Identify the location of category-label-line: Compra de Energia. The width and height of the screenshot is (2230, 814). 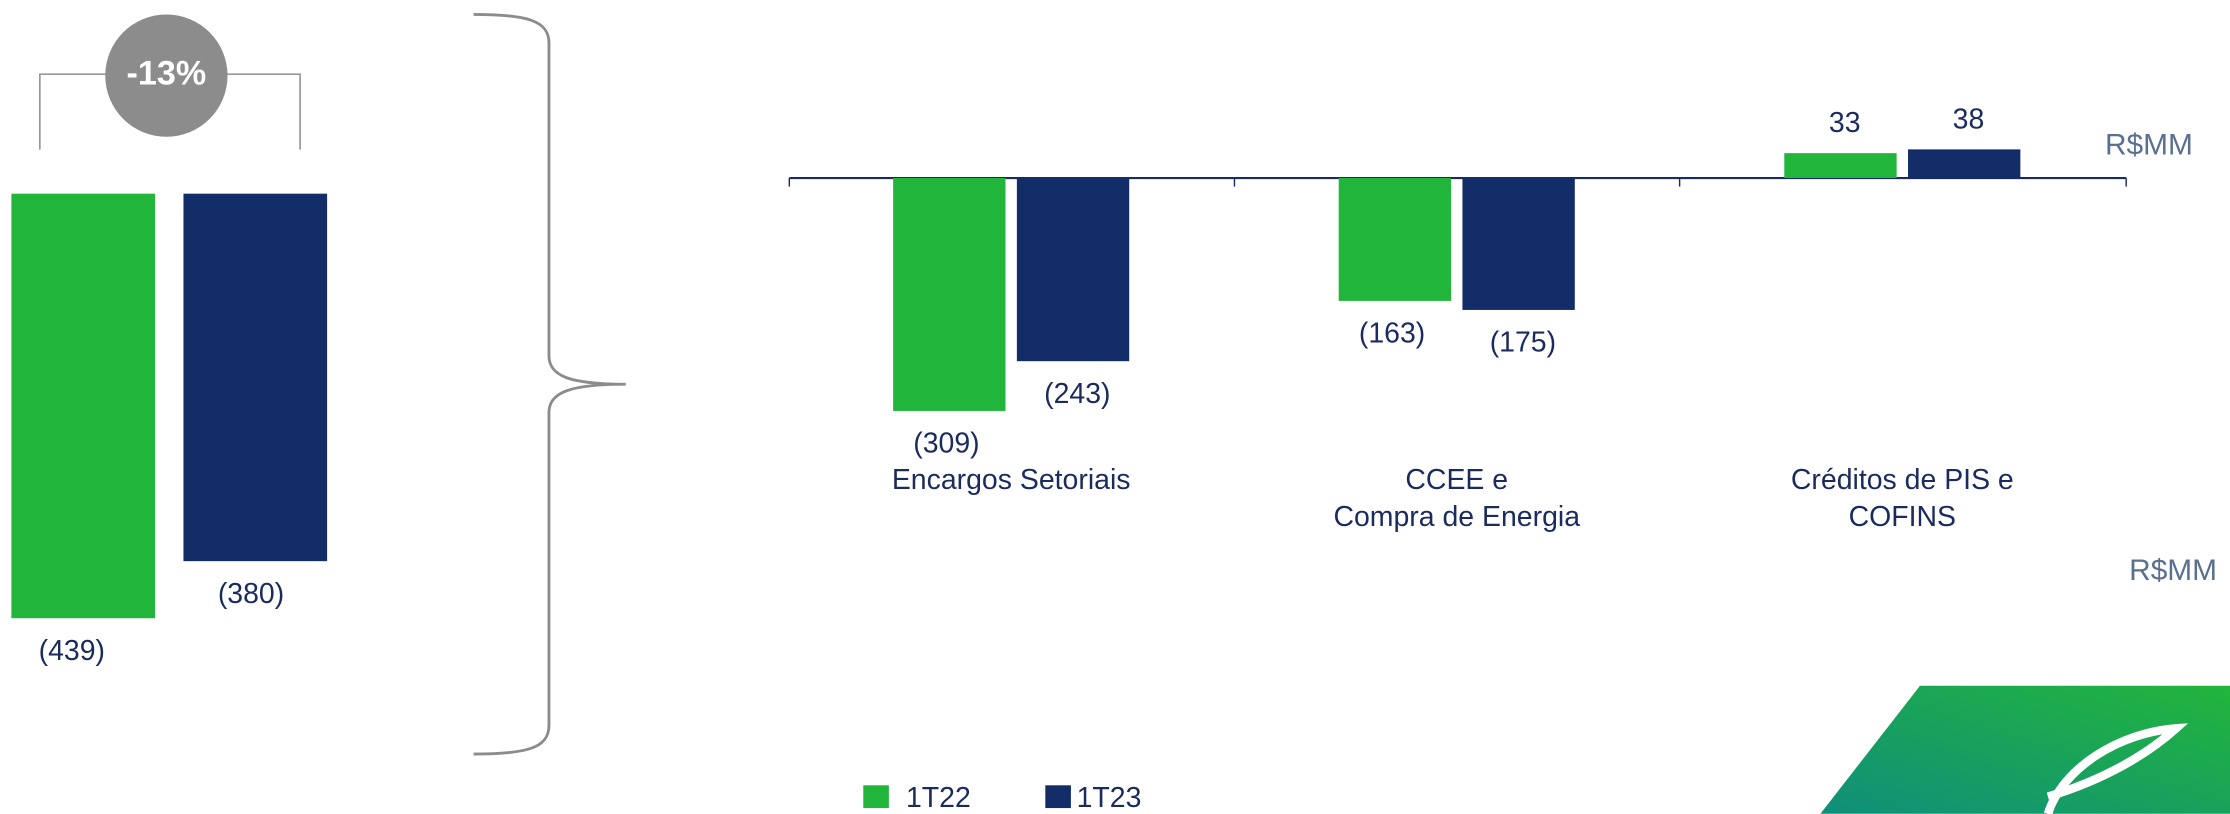
(1456, 516).